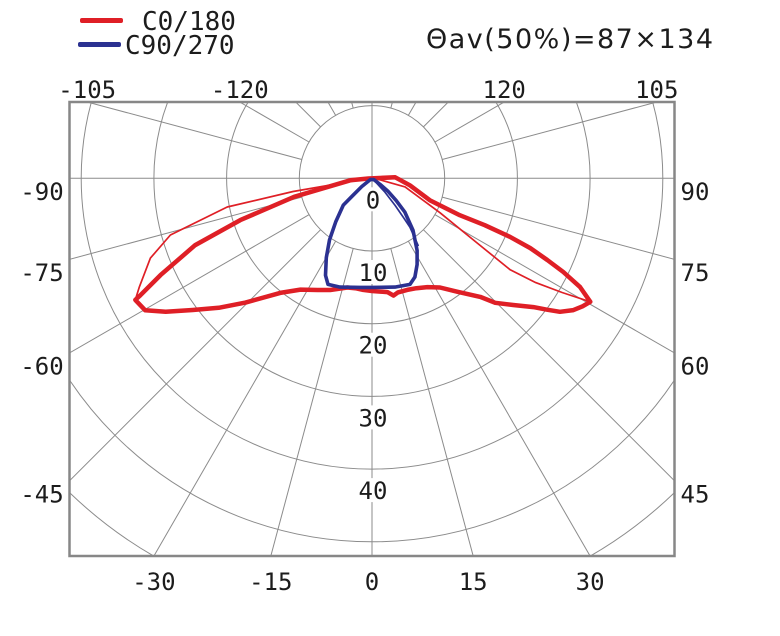  I want to click on radial-label-40: 40, so click(373, 491).